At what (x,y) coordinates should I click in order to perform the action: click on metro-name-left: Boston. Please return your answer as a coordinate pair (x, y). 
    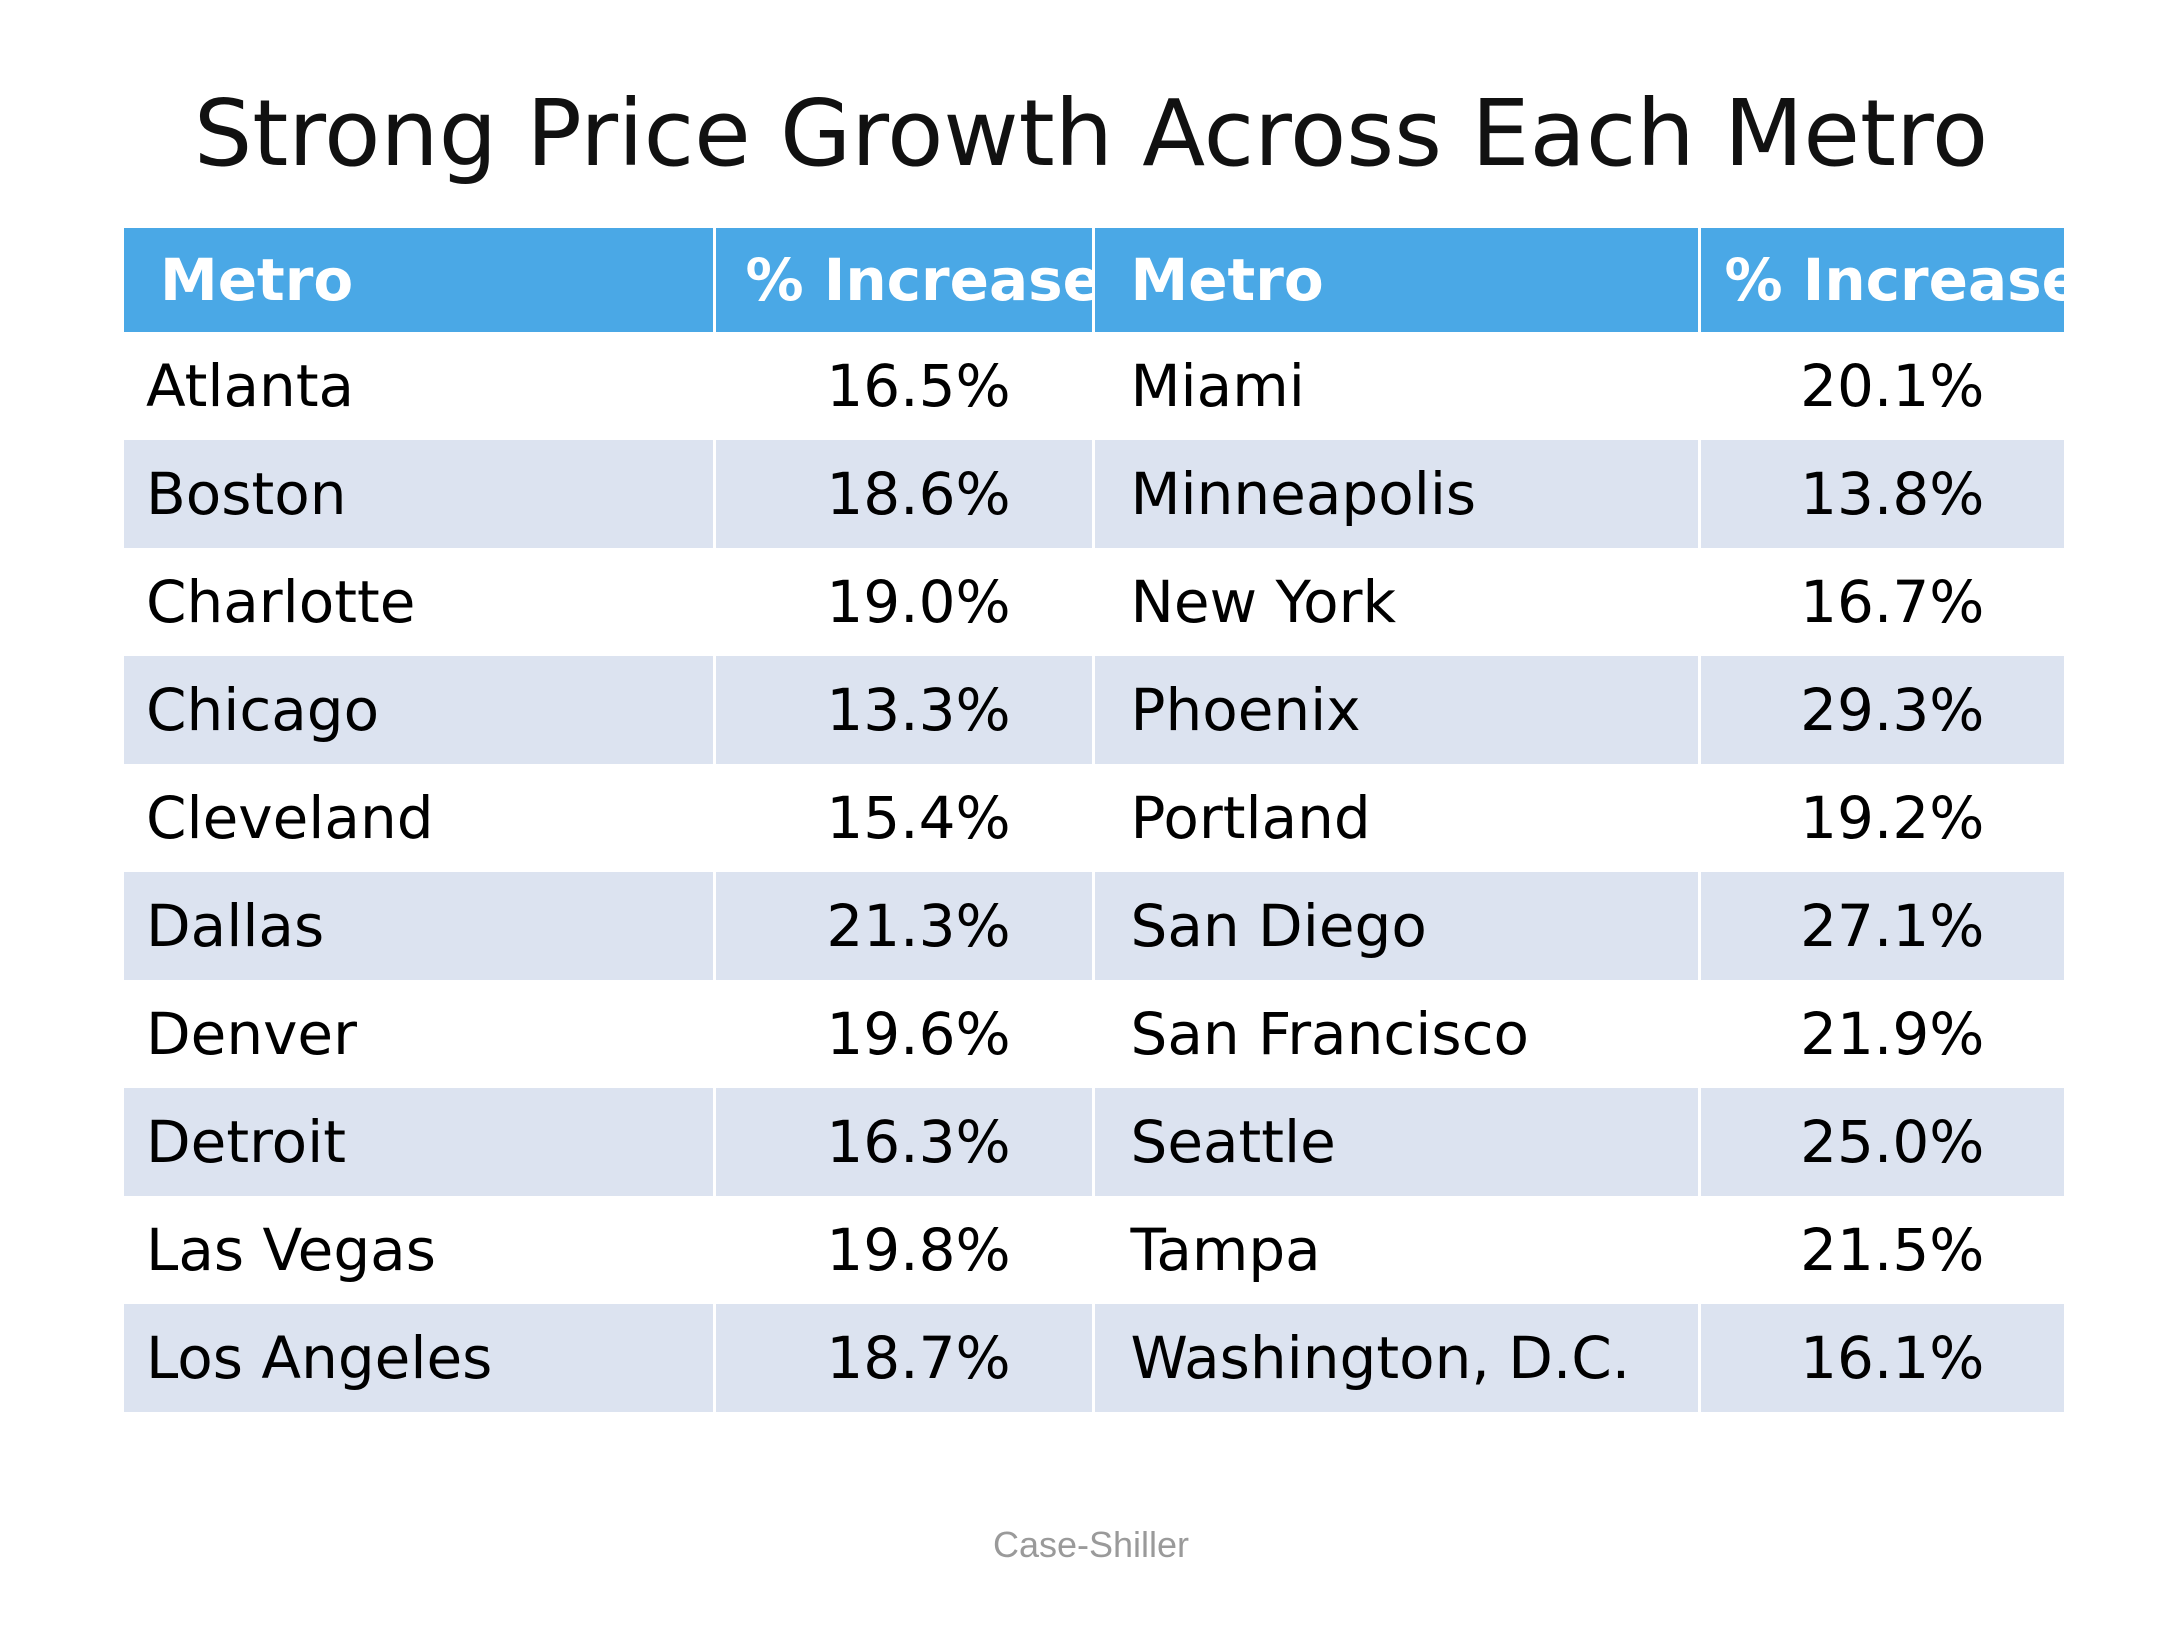
    Looking at the image, I should click on (420, 494).